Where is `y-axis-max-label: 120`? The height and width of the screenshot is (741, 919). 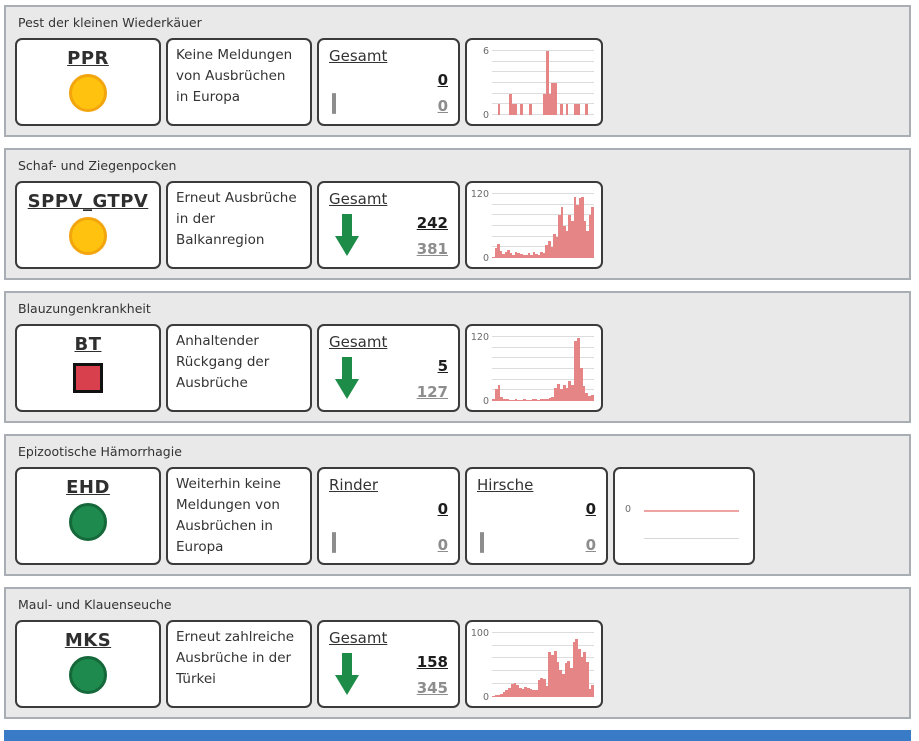
y-axis-max-label: 120 is located at coordinates (479, 194).